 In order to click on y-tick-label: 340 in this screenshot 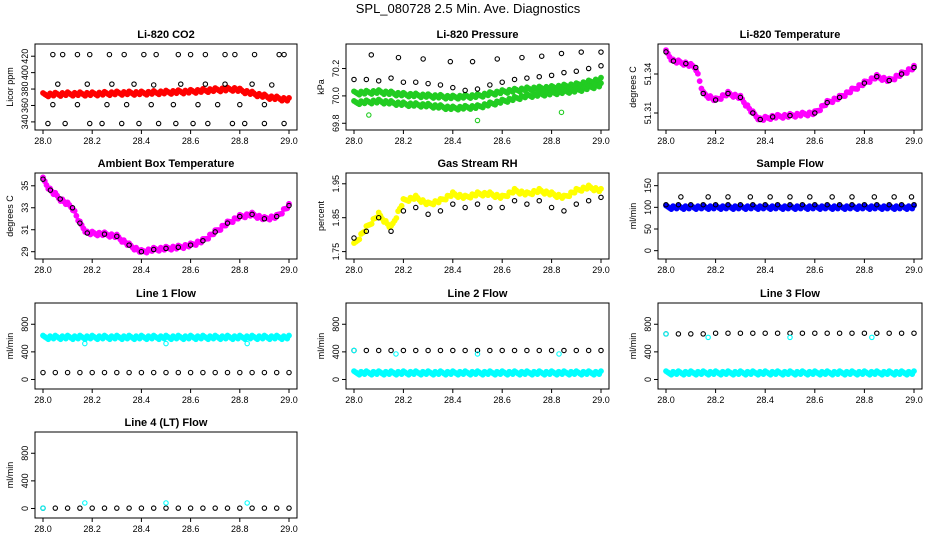, I will do `click(25, 121)`.